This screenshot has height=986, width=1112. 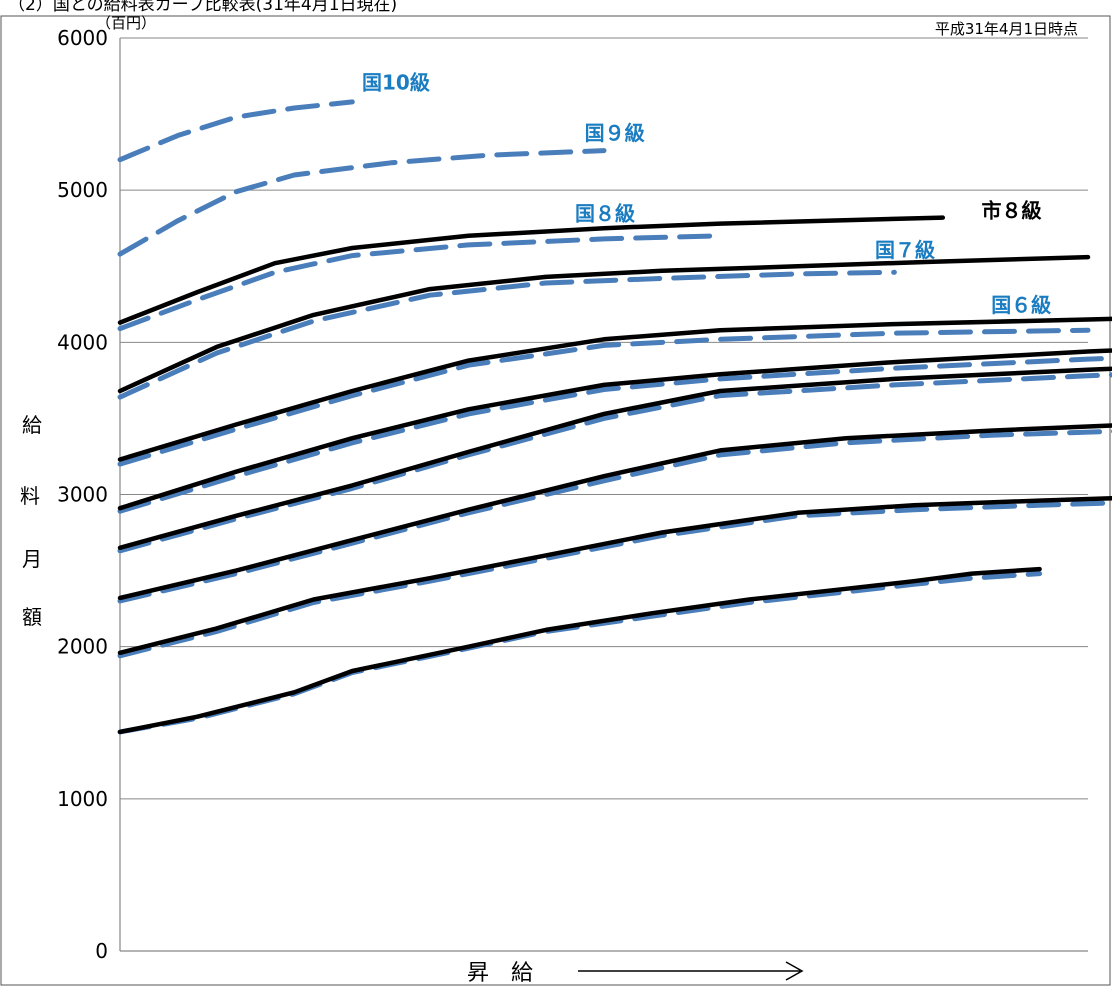 What do you see at coordinates (203, 7) in the screenshot?
I see `page-header: （2）国との給料表カーブ比較表(31年4月1日現在)` at bounding box center [203, 7].